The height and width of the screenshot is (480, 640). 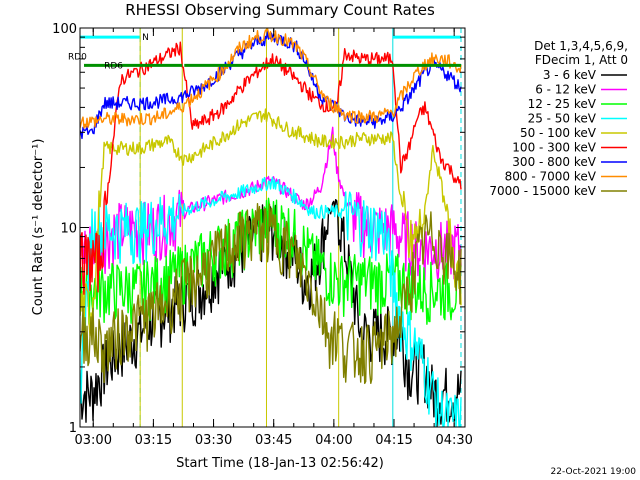 What do you see at coordinates (153, 440) in the screenshot?
I see `x-tick-label-1: 03:15` at bounding box center [153, 440].